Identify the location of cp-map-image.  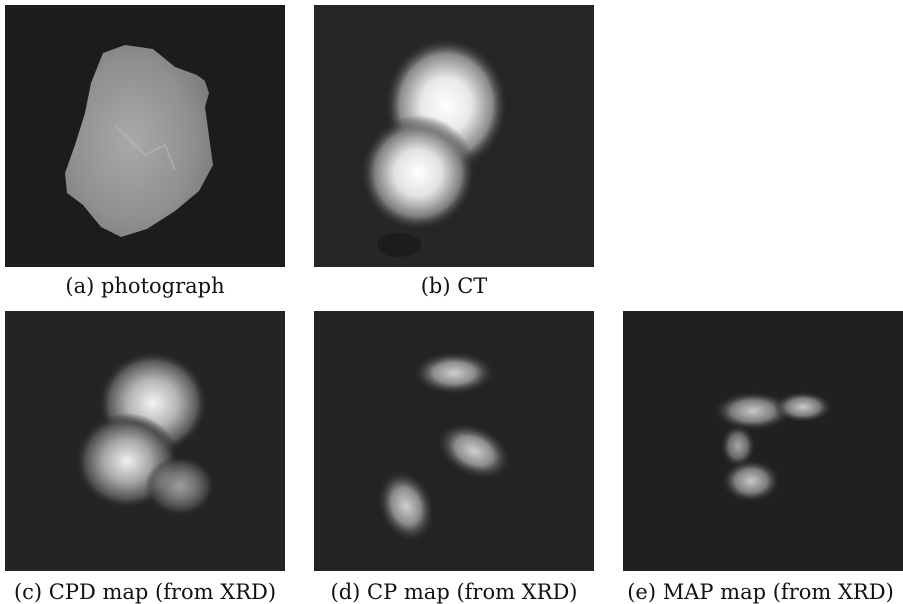
(454, 441).